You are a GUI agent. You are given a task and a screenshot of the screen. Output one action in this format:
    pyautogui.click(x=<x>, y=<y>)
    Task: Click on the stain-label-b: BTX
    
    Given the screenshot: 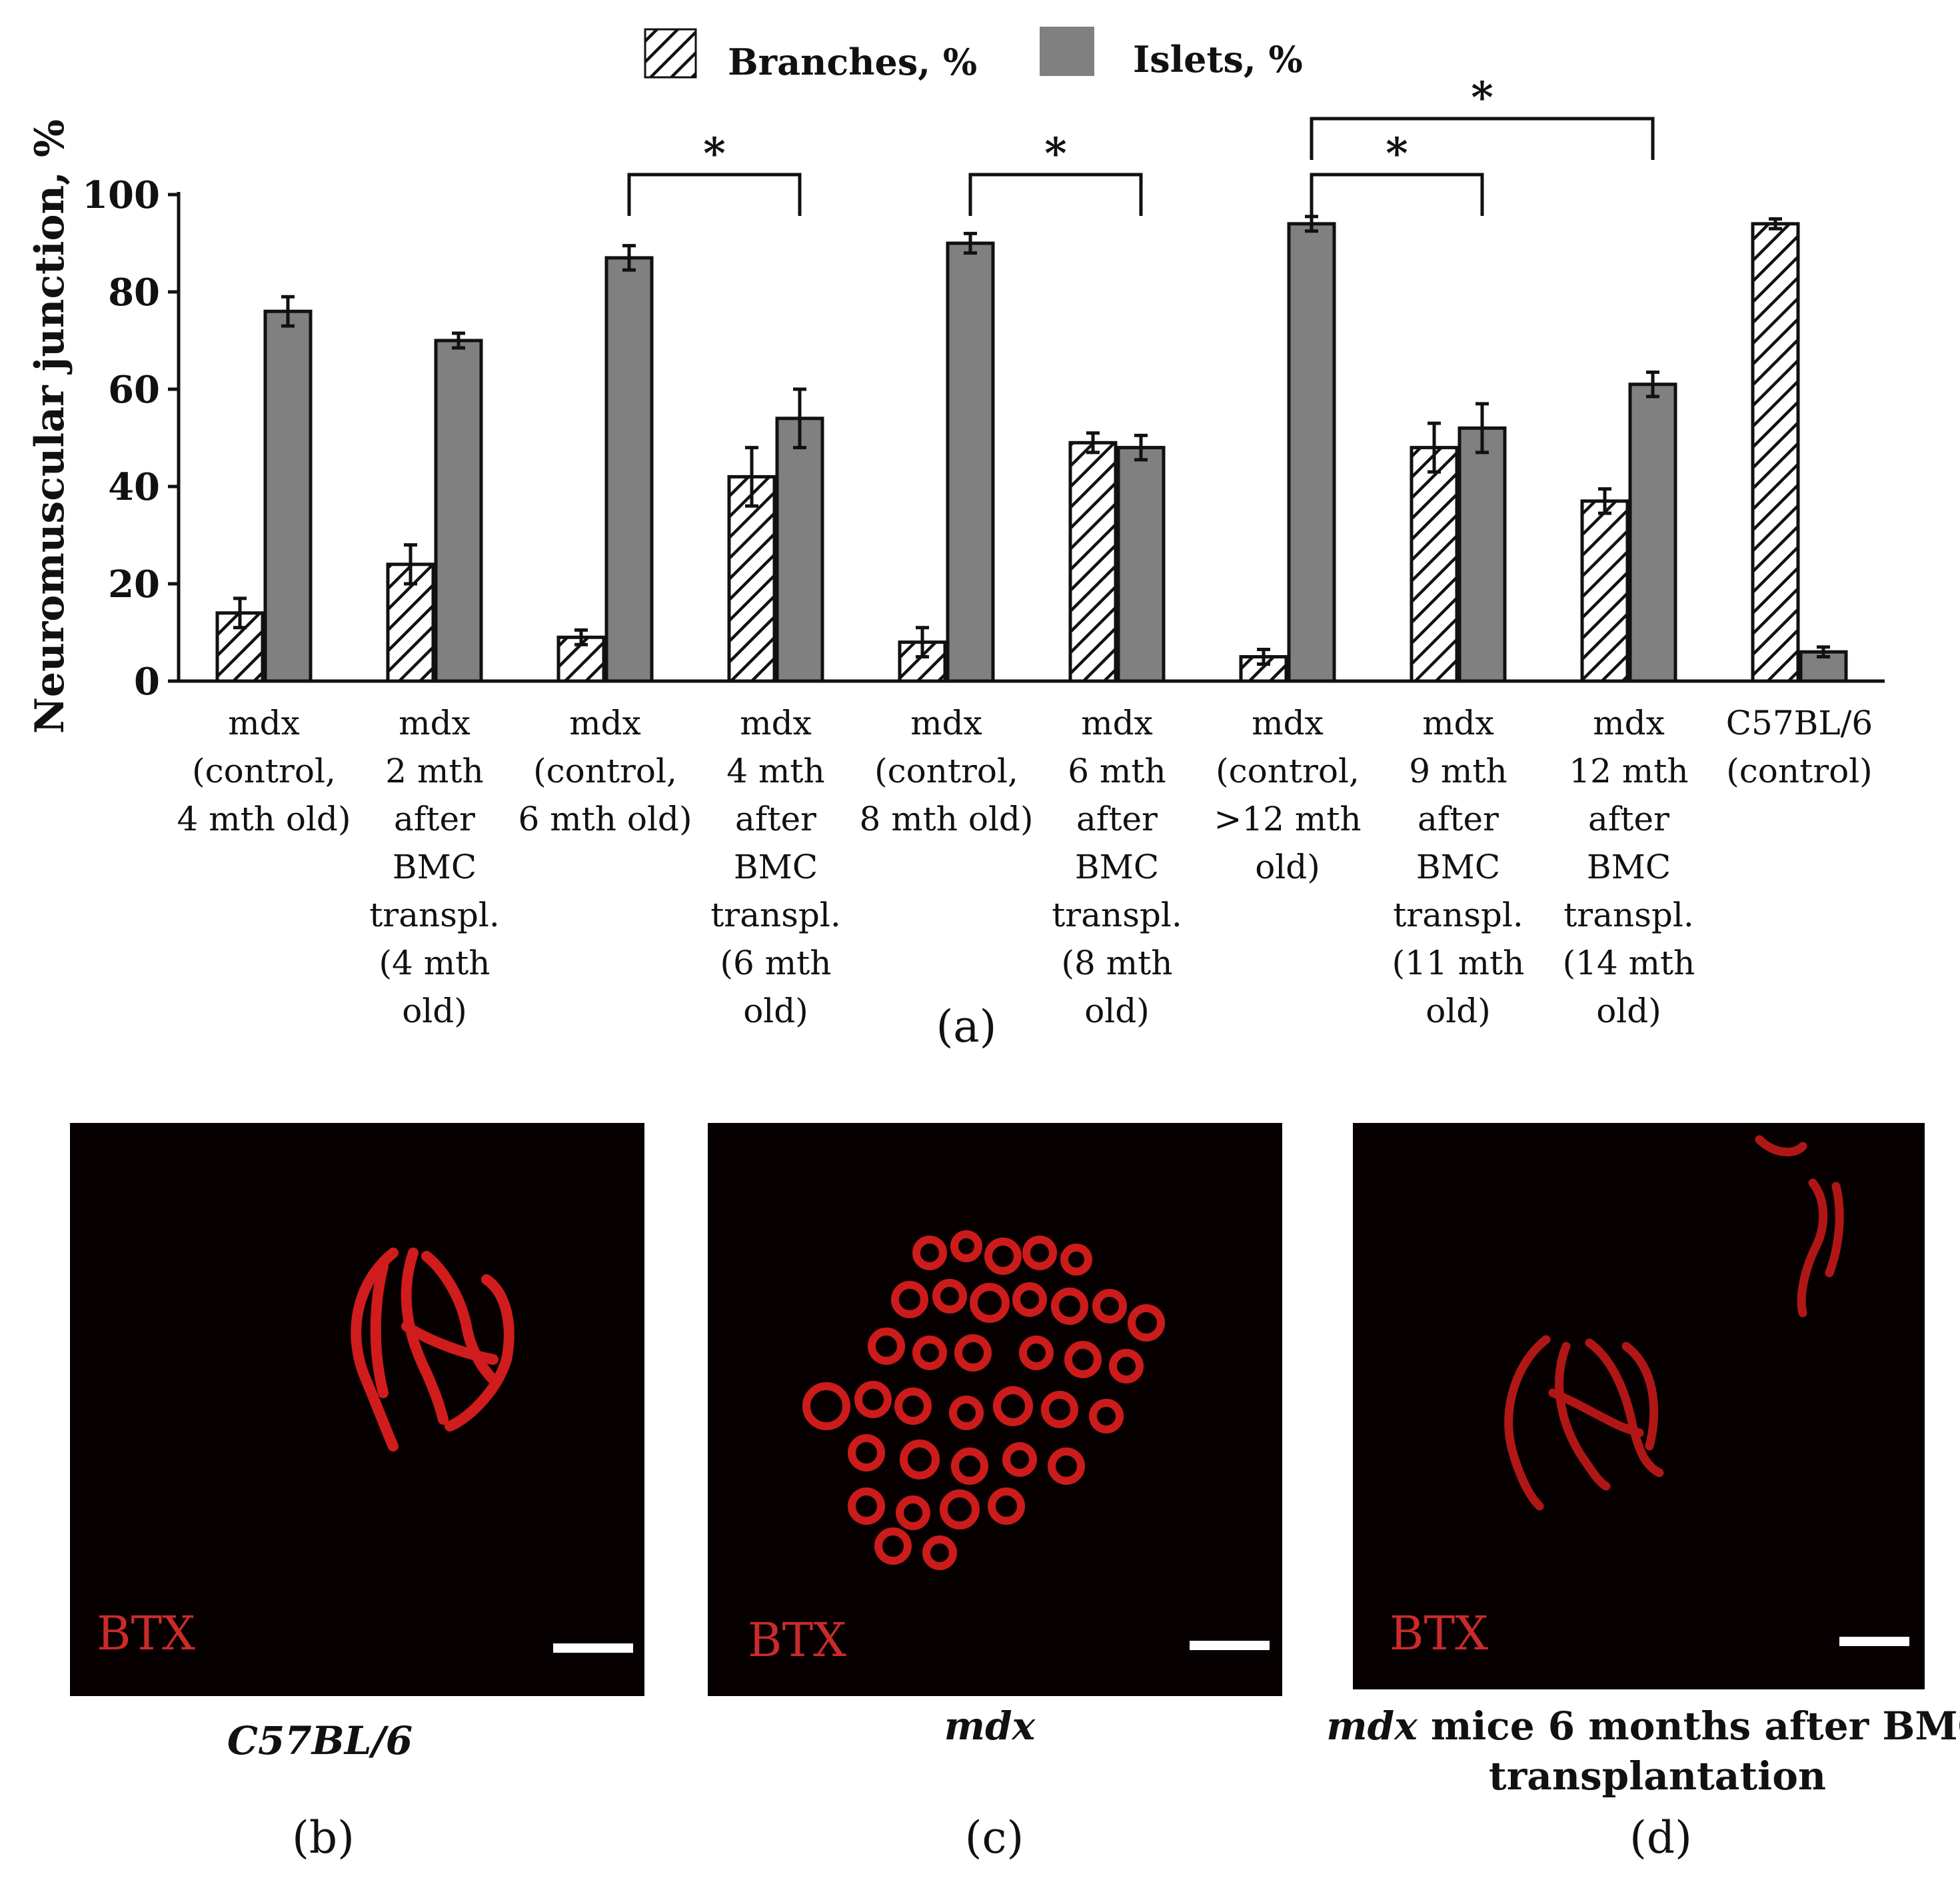 What is the action you would take?
    pyautogui.click(x=146, y=1633)
    